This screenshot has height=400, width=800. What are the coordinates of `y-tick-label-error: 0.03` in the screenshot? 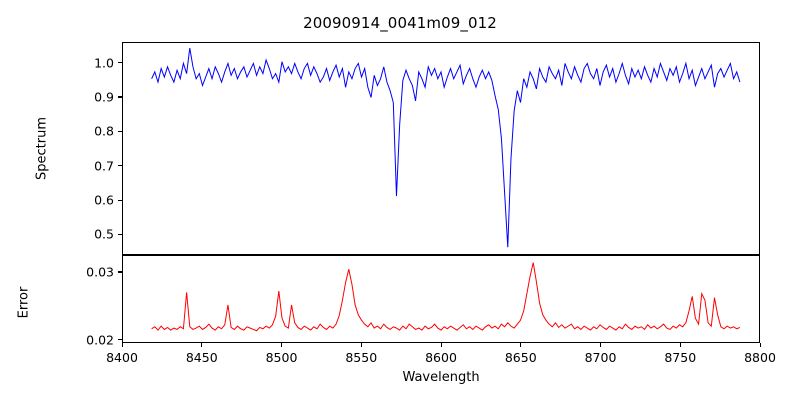 It's located at (100, 272).